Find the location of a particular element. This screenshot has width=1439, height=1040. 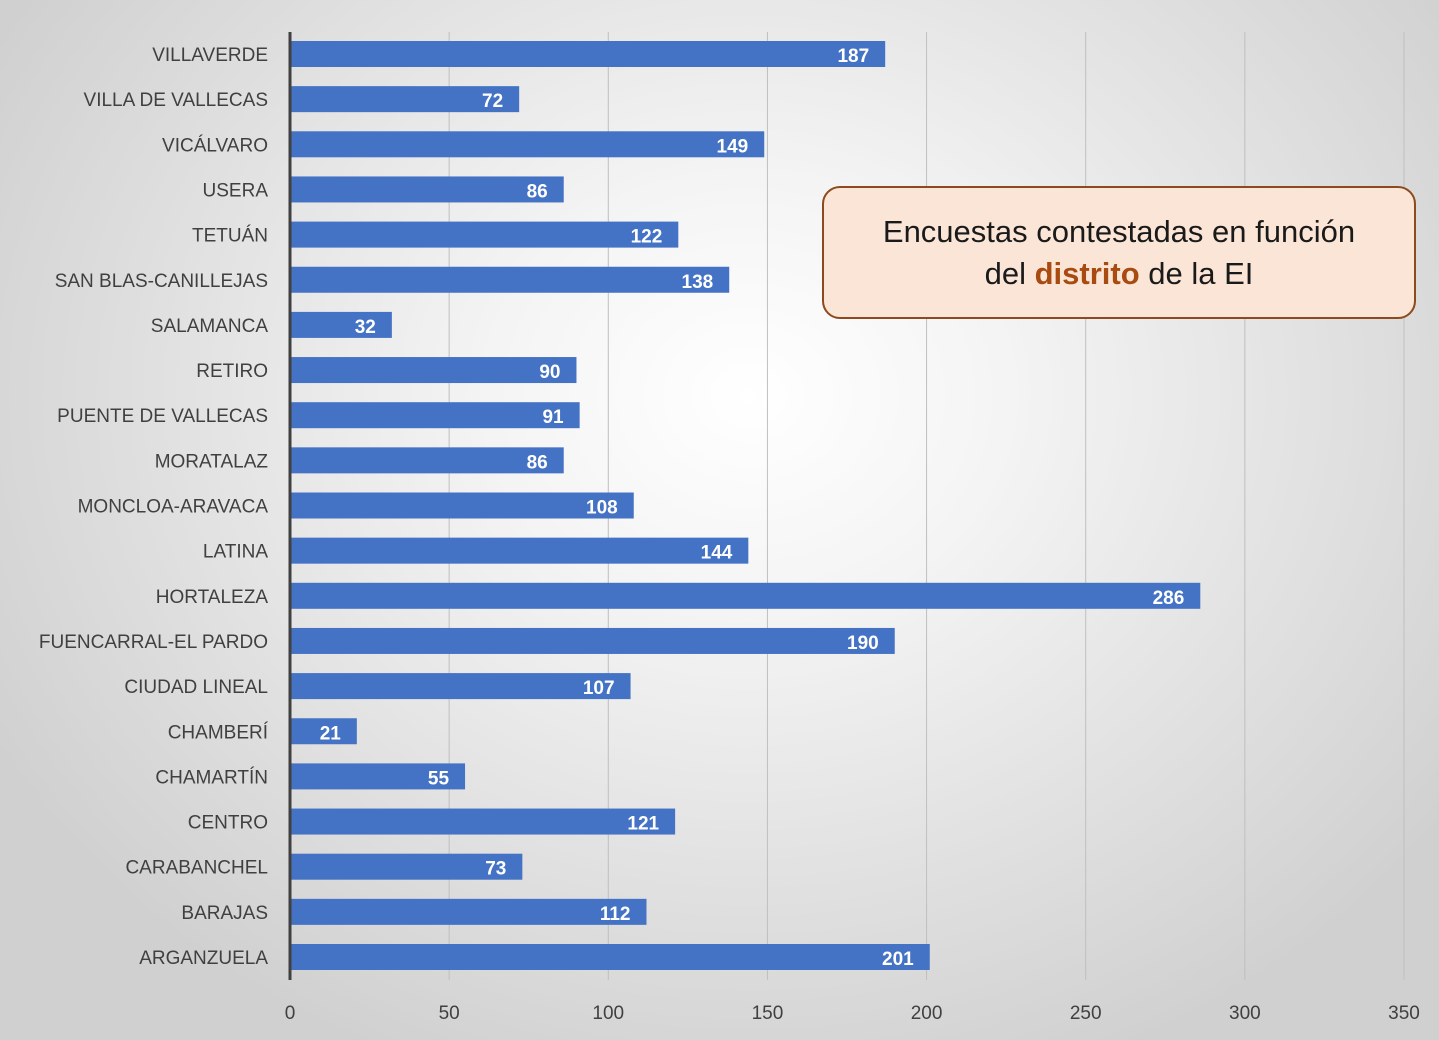

data-label: 190 is located at coordinates (863, 643).